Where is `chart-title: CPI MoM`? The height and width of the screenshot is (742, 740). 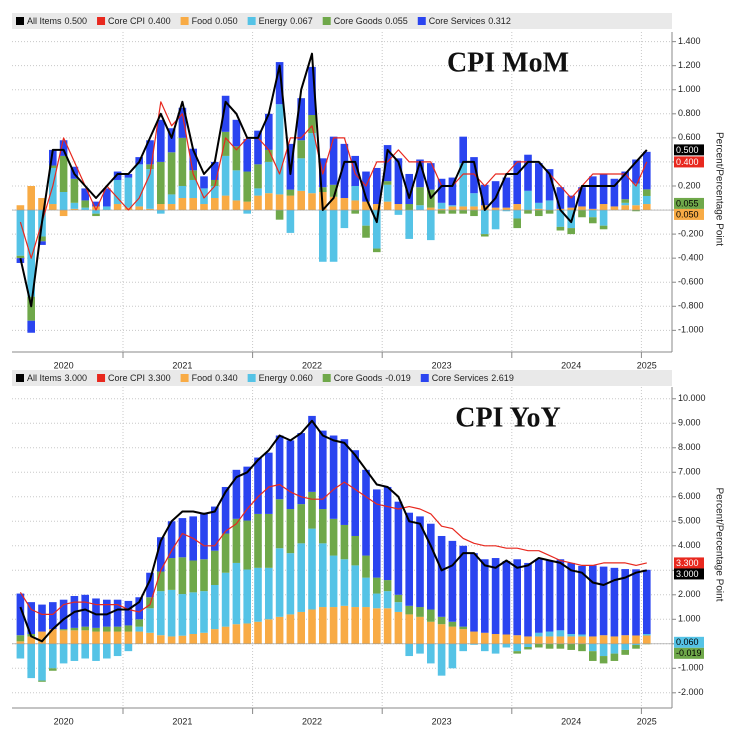
chart-title: CPI MoM is located at coordinates (508, 62).